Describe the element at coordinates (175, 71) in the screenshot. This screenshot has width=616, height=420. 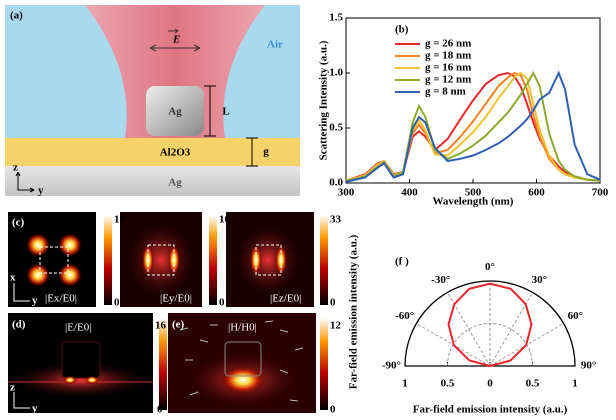
I see `beam` at that location.